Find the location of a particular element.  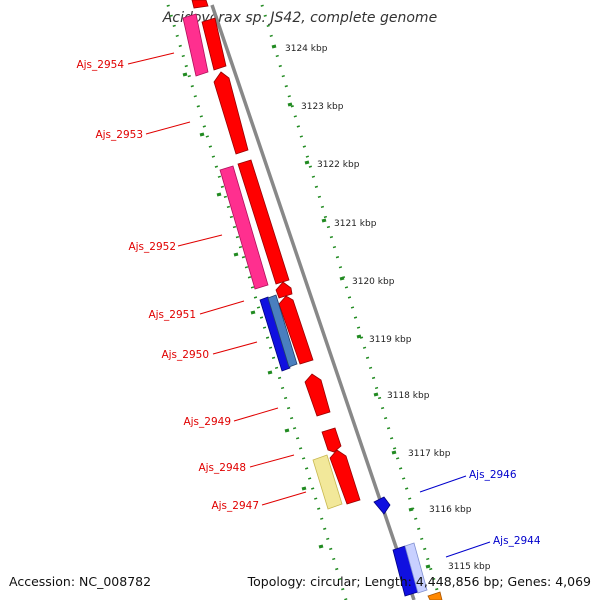

gene-feature-ajs-2951-blue is located at coordinates (275, 334).